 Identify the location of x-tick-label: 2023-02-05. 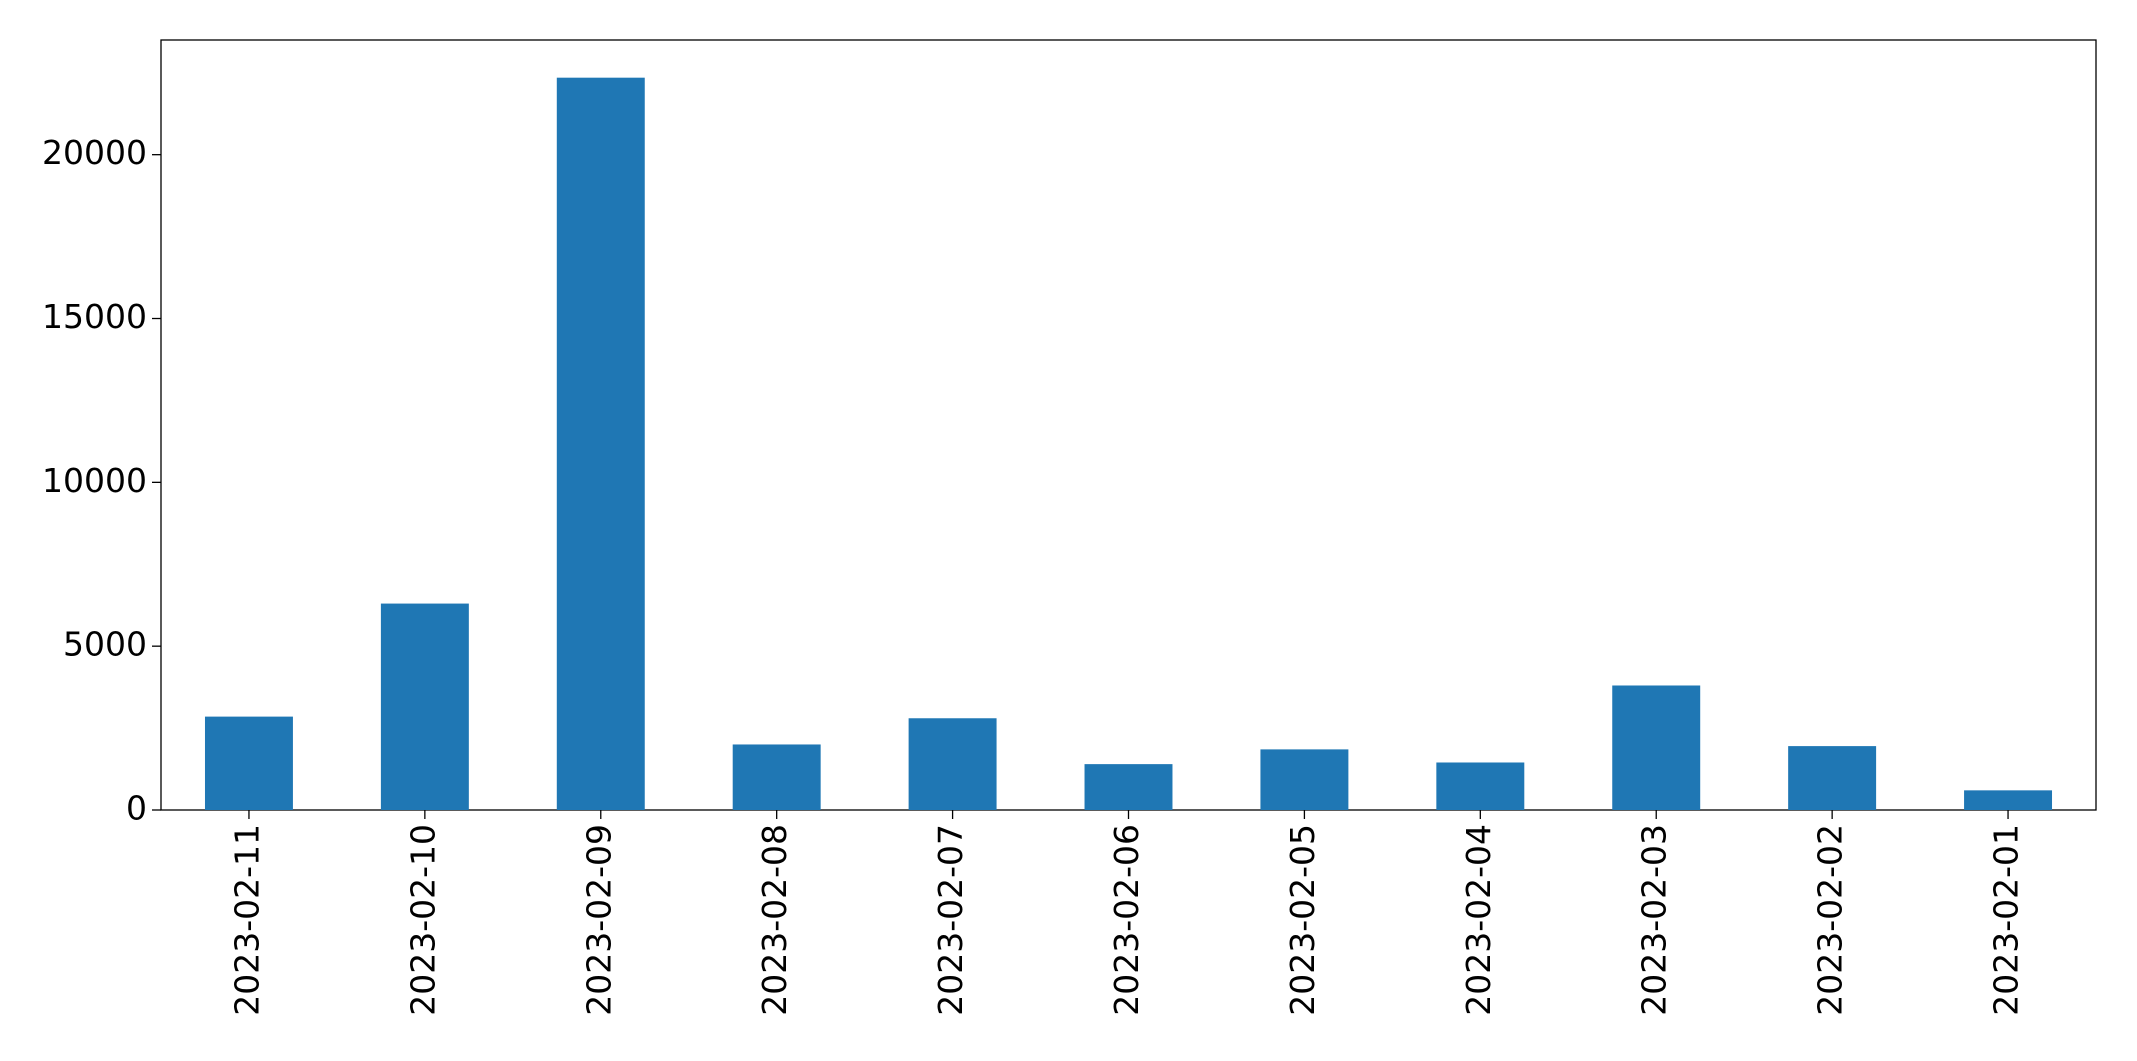
(1302, 920).